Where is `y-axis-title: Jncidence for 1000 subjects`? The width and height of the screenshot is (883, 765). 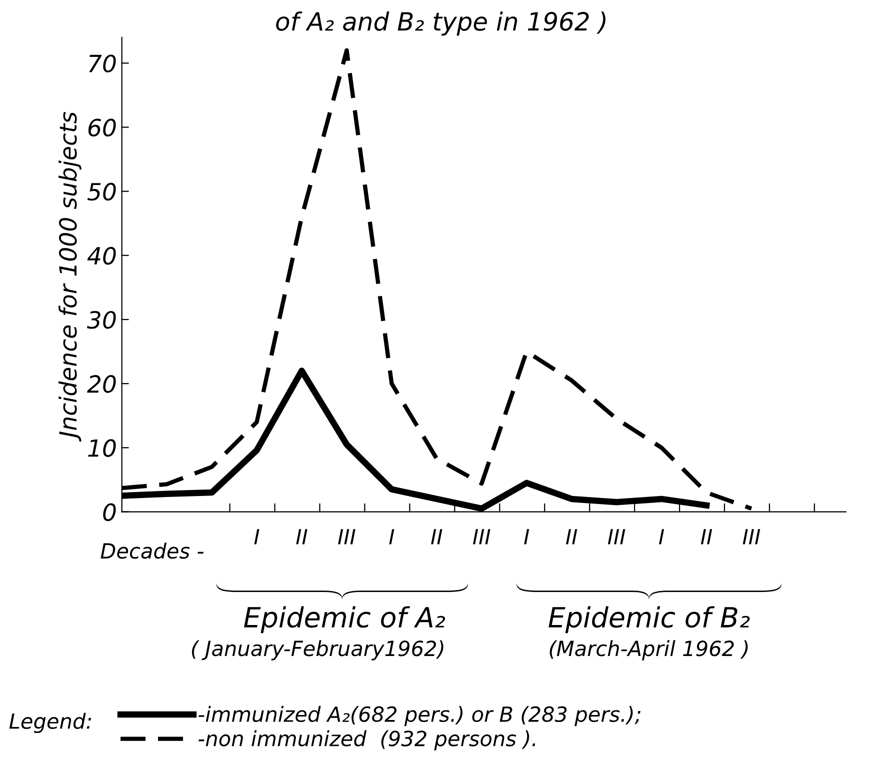 y-axis-title: Jncidence for 1000 subjects is located at coordinates (70, 277).